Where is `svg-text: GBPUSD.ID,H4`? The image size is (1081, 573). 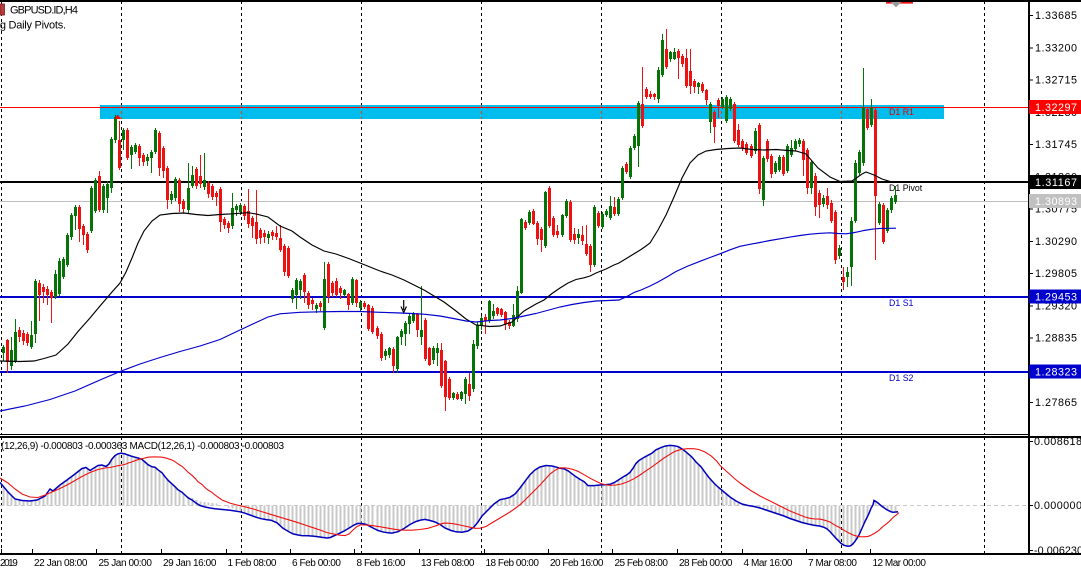
svg-text: GBPUSD.ID,H4 is located at coordinates (44, 11).